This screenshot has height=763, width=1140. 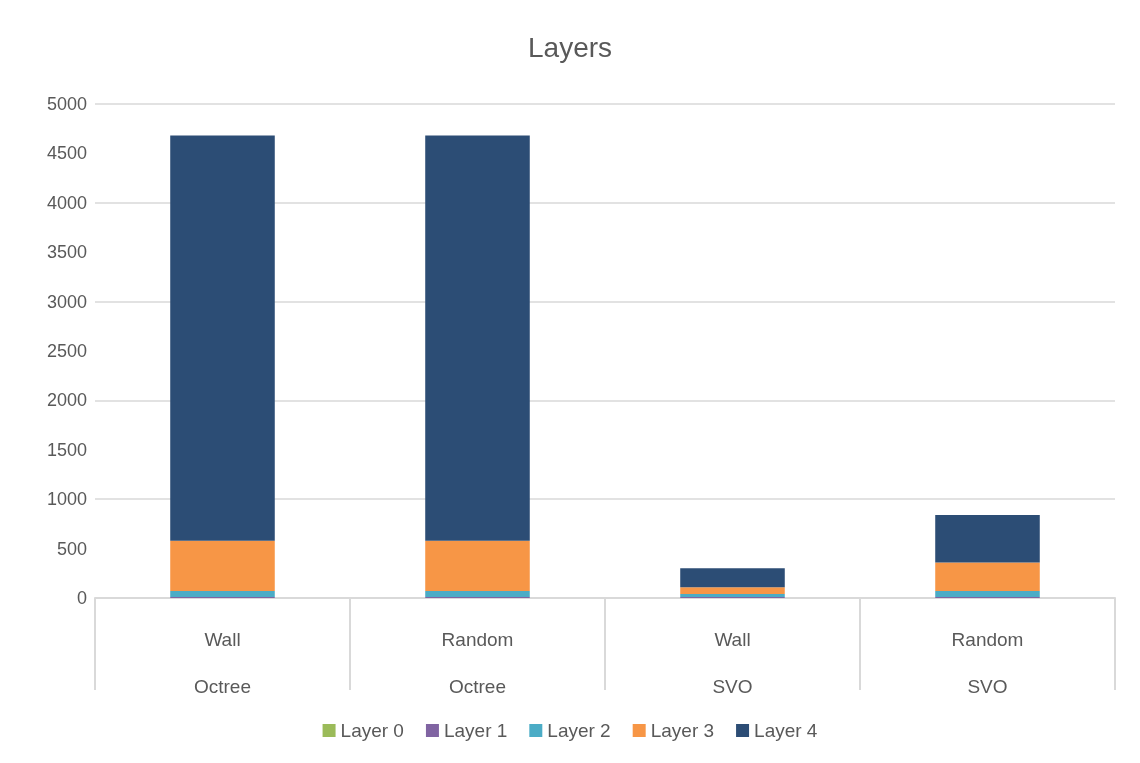 What do you see at coordinates (66, 202) in the screenshot?
I see `y-tick-label: 4000` at bounding box center [66, 202].